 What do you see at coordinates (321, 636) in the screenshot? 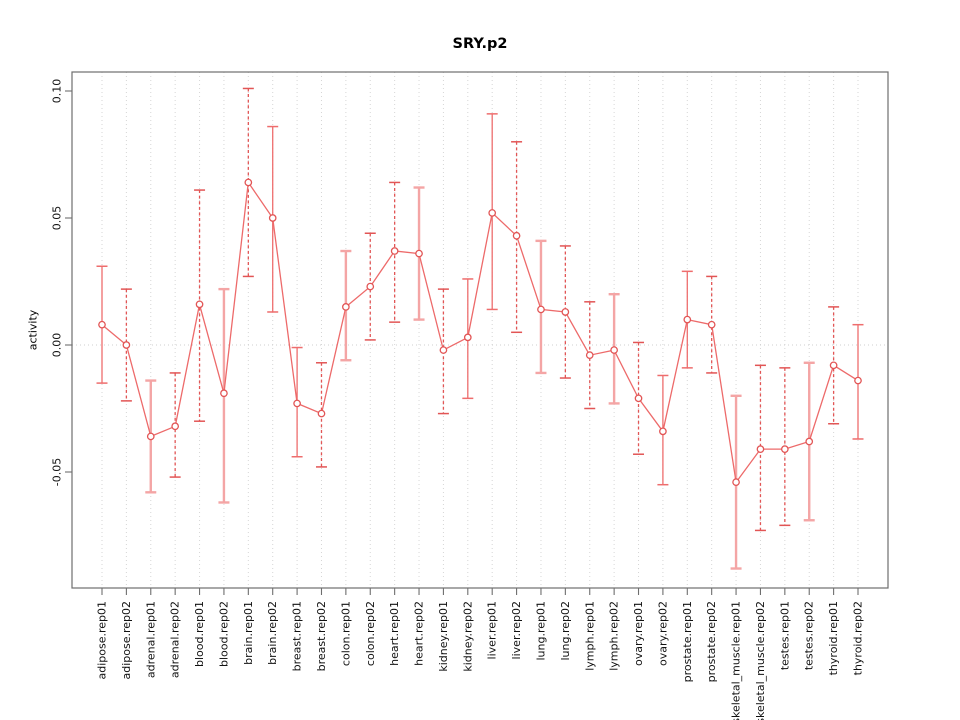
I see `x-tick-label: breast.rep02` at bounding box center [321, 636].